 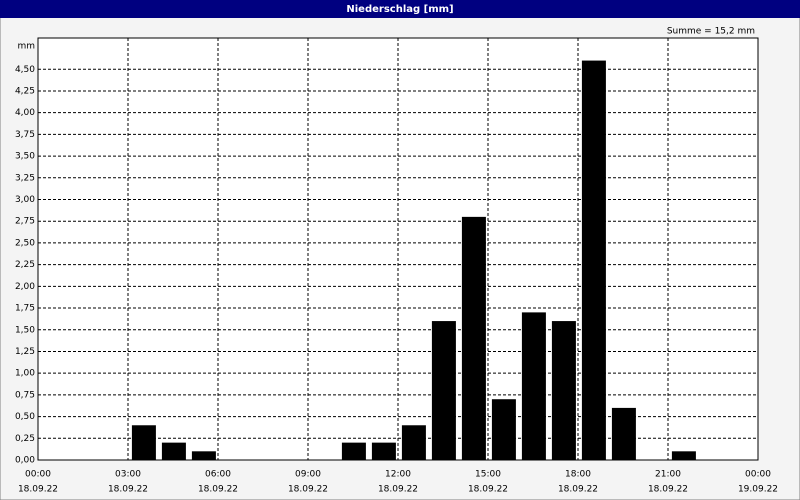 I want to click on y-tick-label: 4,25, so click(x=25, y=91).